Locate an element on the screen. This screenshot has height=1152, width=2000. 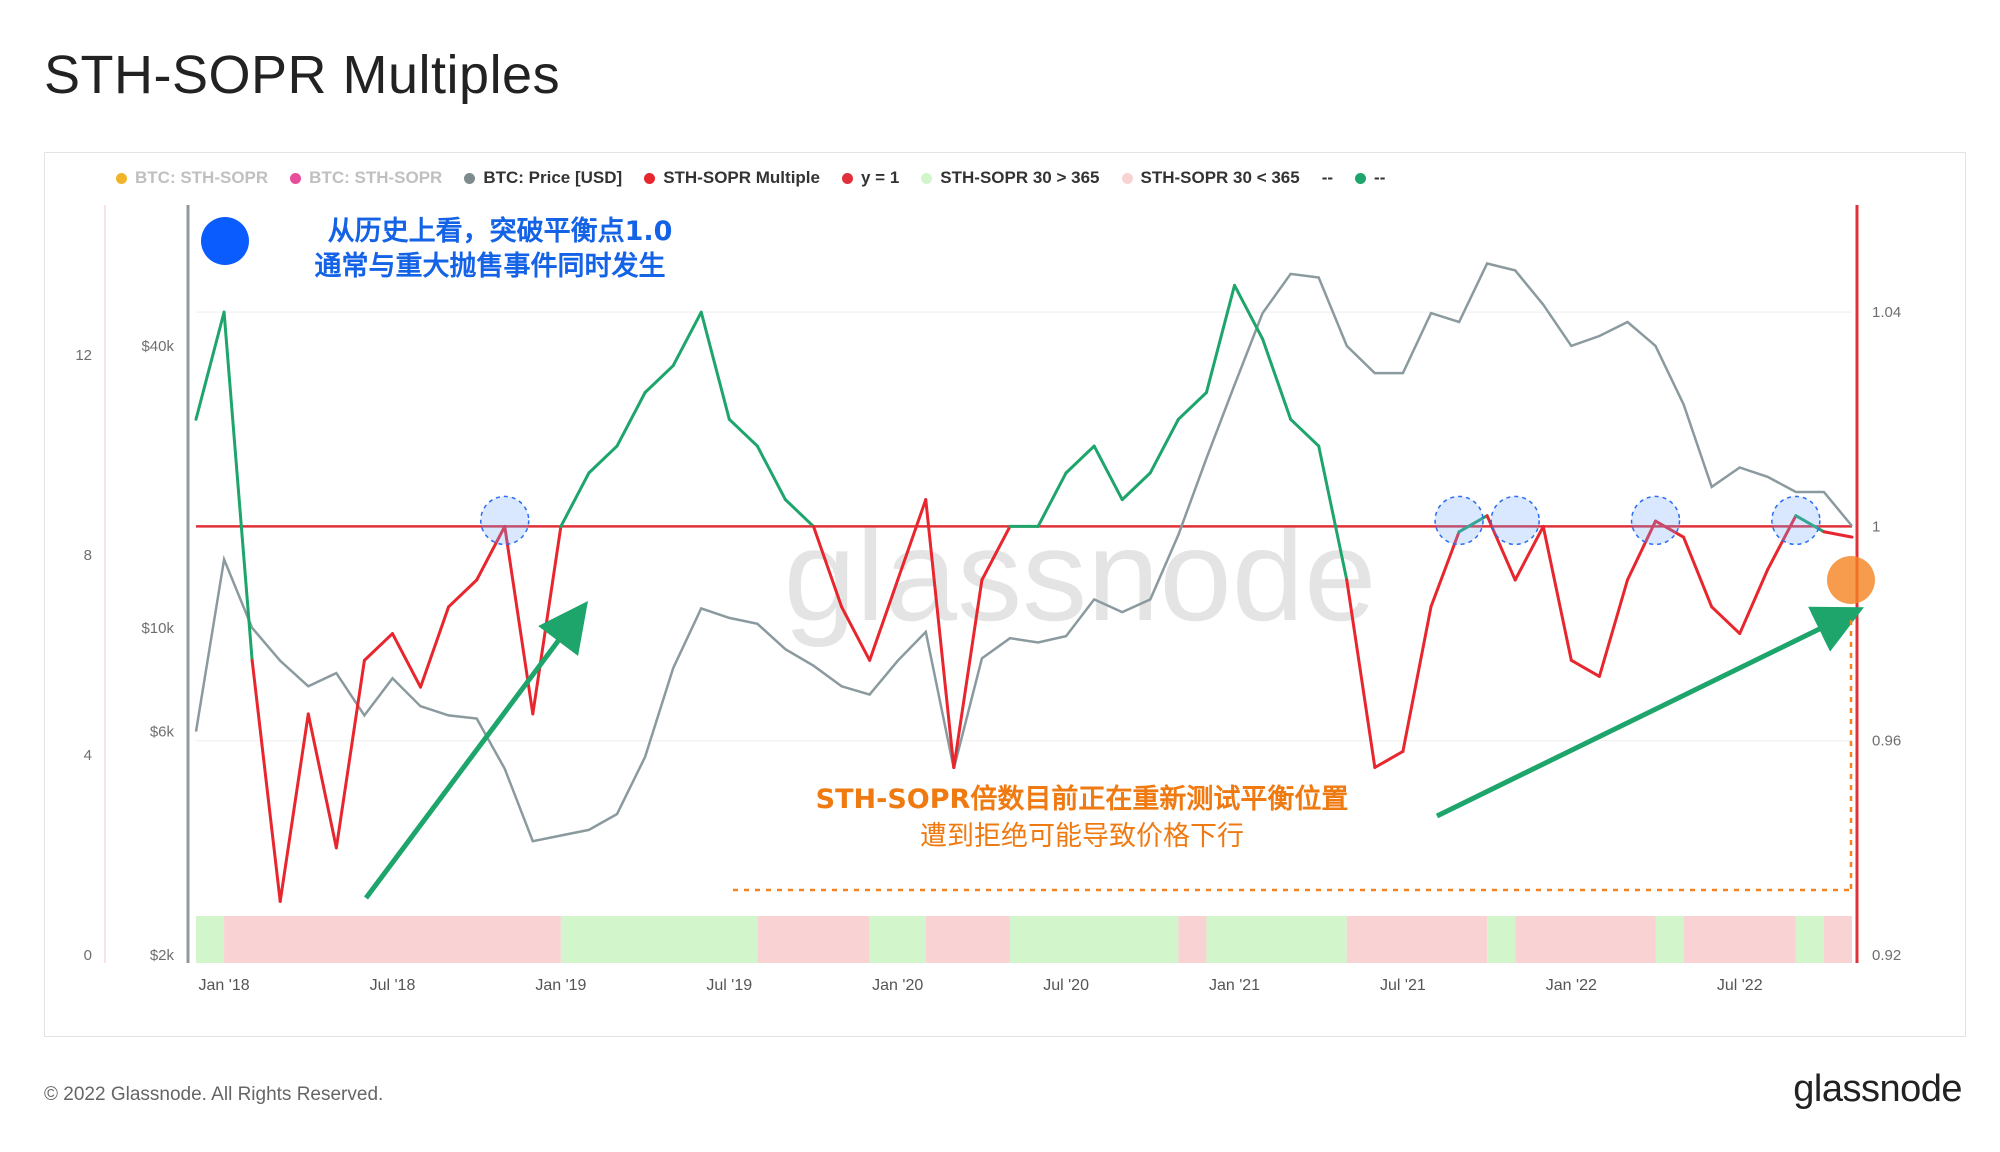
legend-item-3: STH-SOPR Multiple is located at coordinates (732, 178).